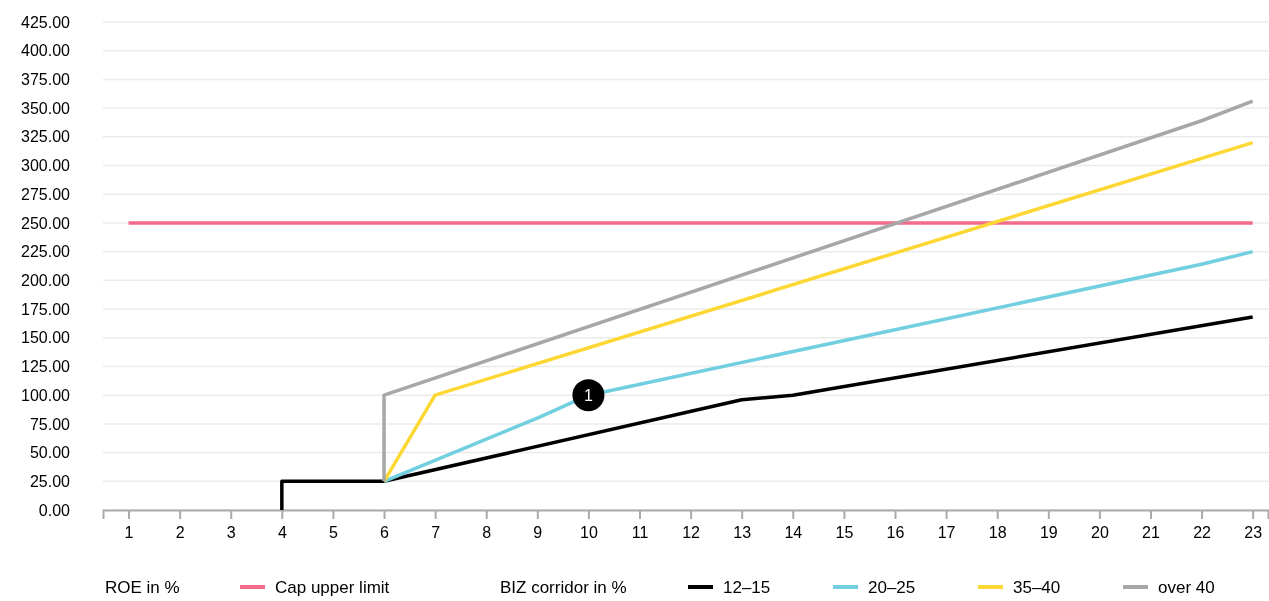 This screenshot has width=1269, height=601. I want to click on x-tick-label: 5, so click(333, 533).